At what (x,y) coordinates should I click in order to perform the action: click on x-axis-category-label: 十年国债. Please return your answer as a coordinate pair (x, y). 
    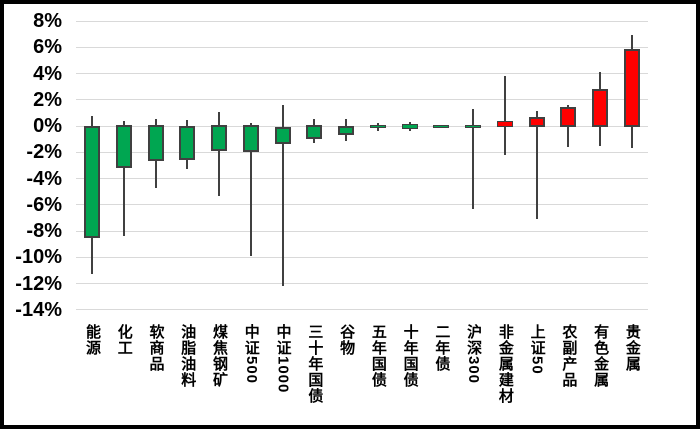
    Looking at the image, I should click on (410, 356).